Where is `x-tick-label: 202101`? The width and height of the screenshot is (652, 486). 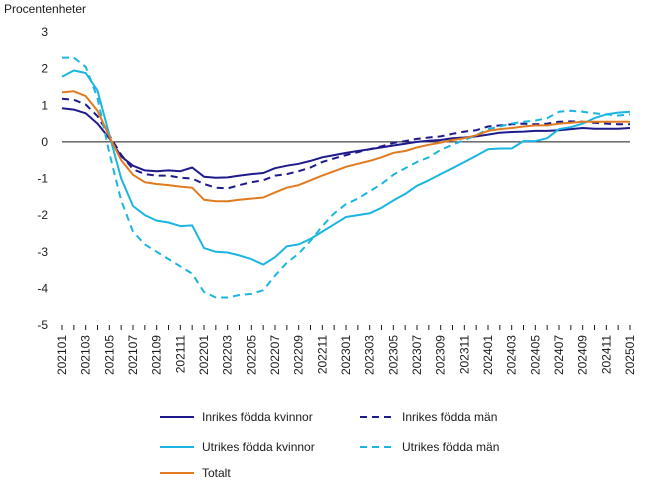
x-tick-label: 202101 is located at coordinates (62, 355).